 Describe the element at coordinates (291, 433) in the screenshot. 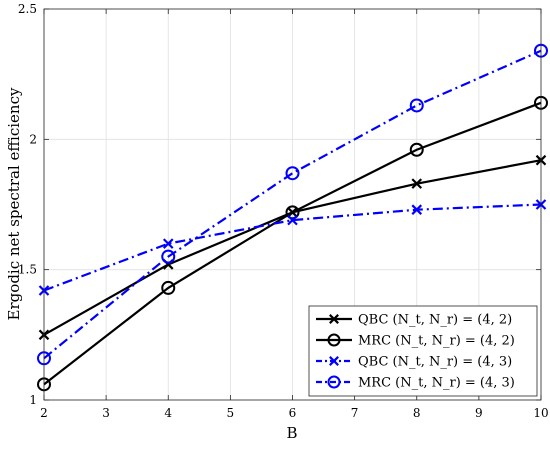

I see `x-axis-label: B` at that location.